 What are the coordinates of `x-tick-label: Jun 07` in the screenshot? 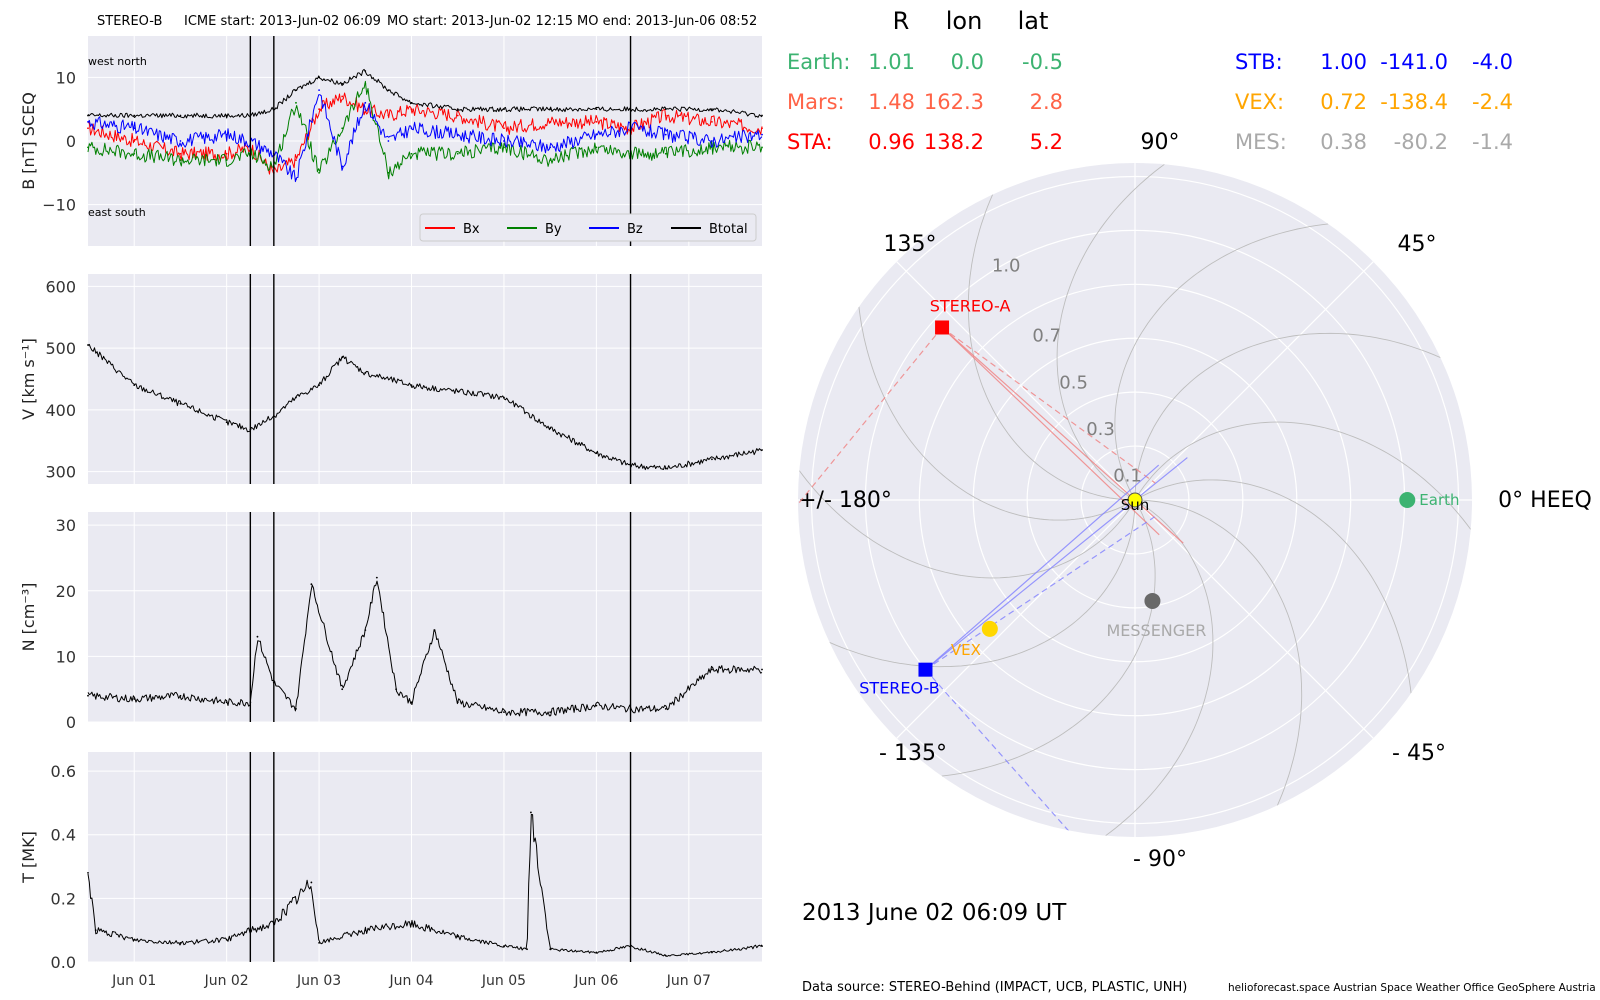 It's located at (688, 981).